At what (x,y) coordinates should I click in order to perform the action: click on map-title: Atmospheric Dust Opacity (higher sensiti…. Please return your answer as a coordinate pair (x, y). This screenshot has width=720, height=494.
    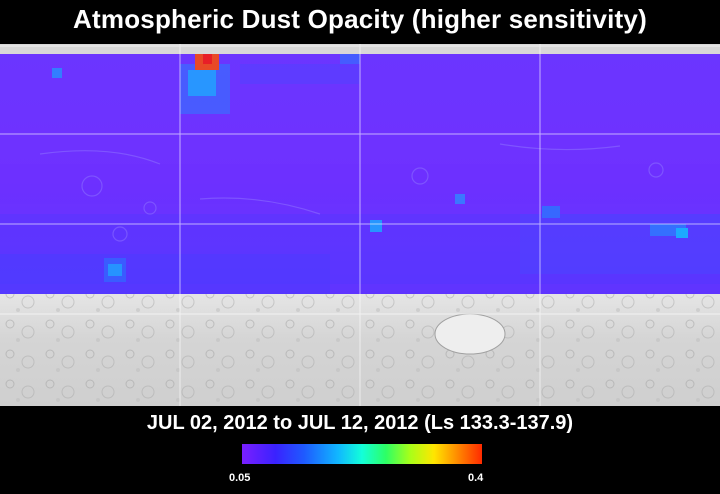
    Looking at the image, I should click on (360, 19).